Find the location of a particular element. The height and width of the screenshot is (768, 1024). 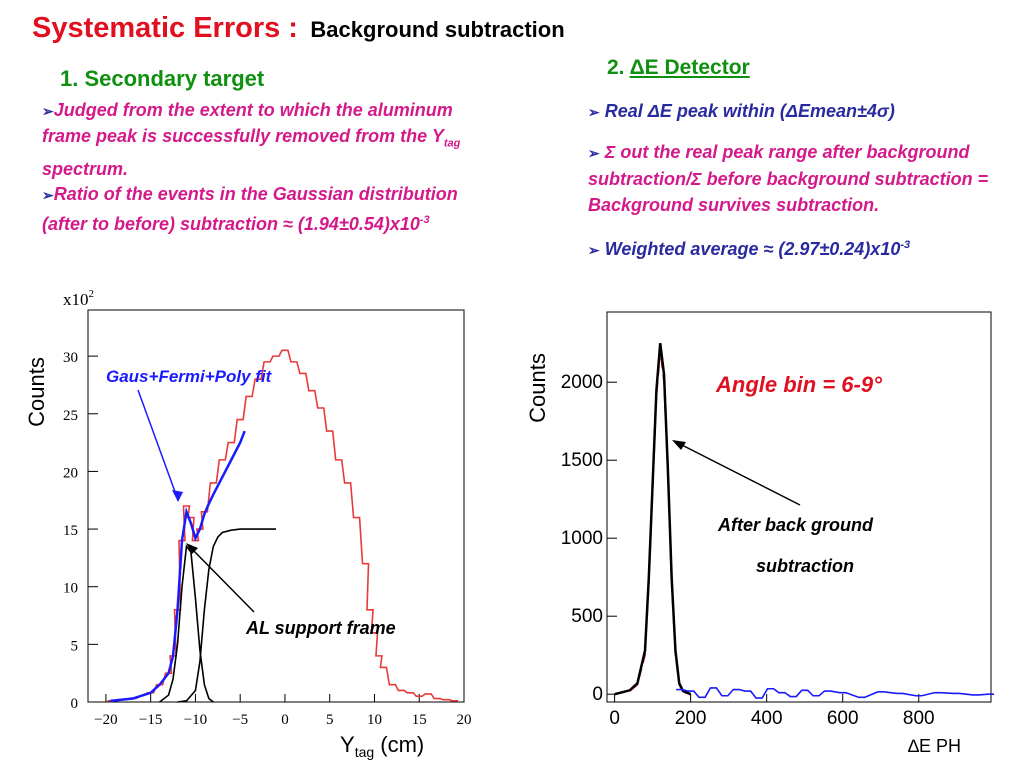

y-tick-label: 5 is located at coordinates (75, 646).